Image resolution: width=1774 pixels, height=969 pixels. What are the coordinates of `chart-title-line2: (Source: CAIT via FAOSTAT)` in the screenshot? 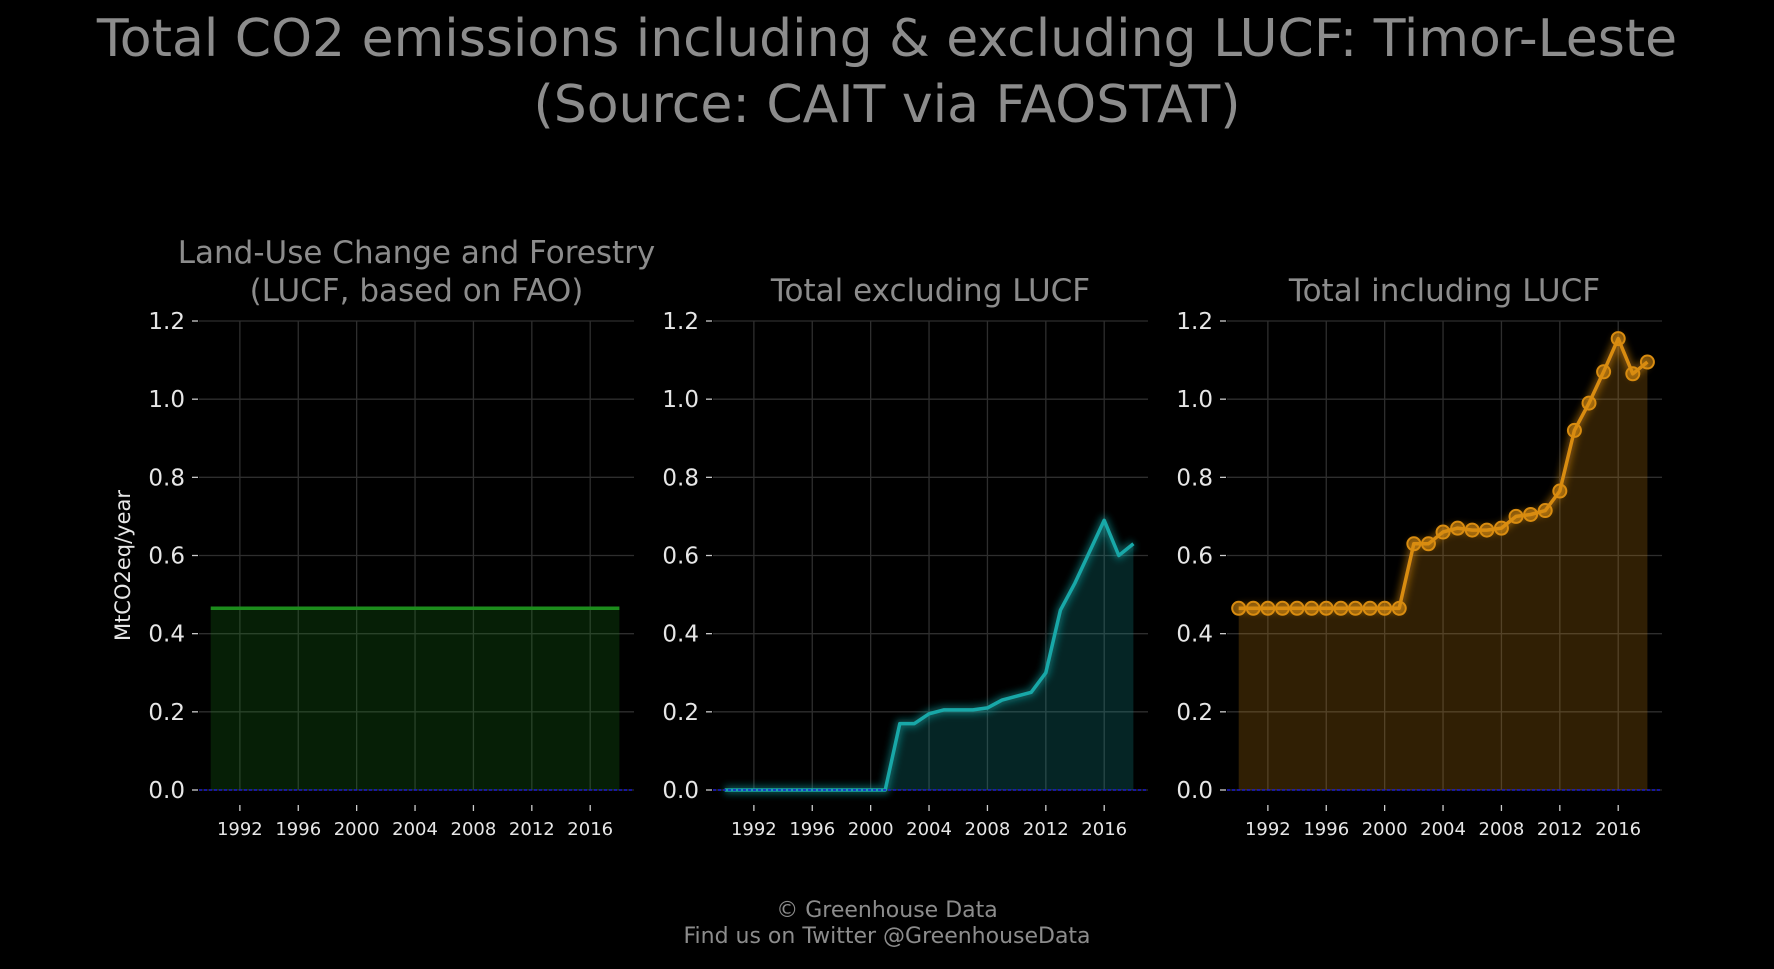 It's located at (887, 105).